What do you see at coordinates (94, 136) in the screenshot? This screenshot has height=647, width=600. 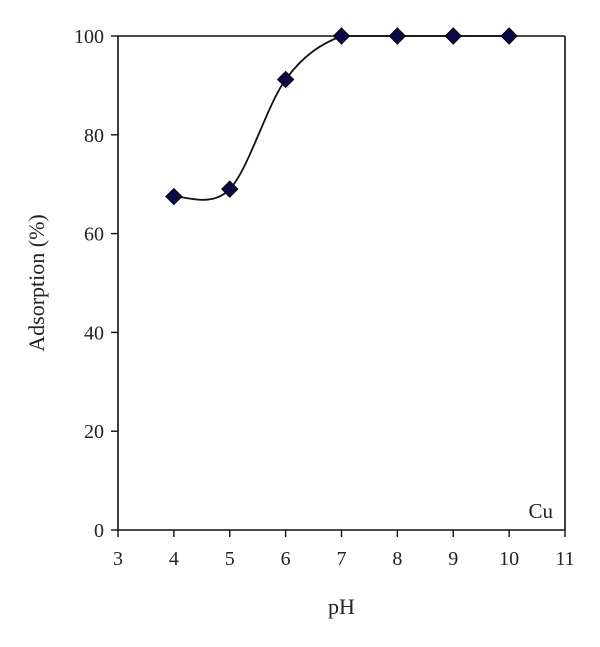 I see `y-tick-label: 80` at bounding box center [94, 136].